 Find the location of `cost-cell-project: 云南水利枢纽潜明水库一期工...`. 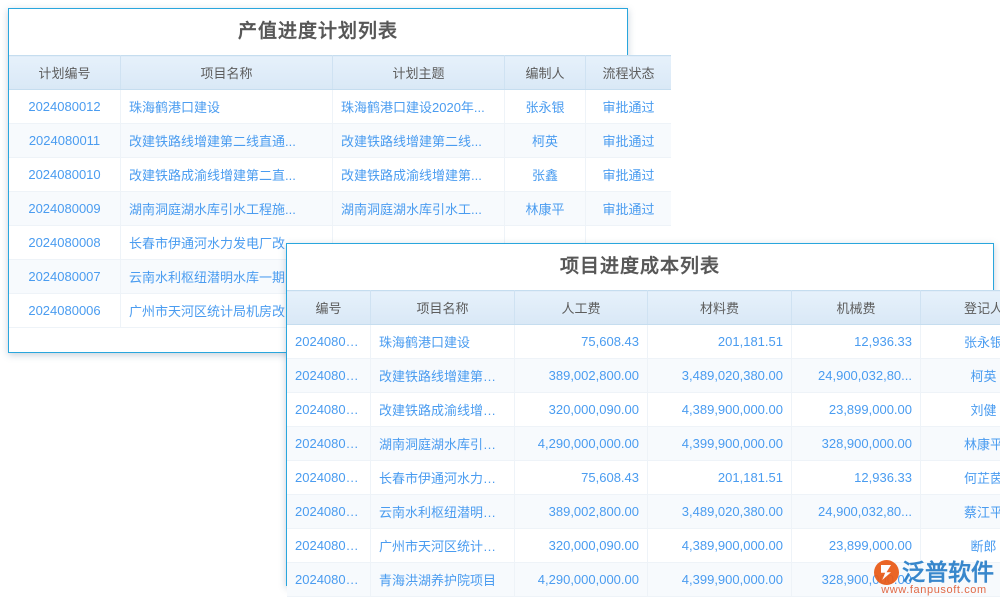

cost-cell-project: 云南水利枢纽潜明水库一期工... is located at coordinates (442, 511).